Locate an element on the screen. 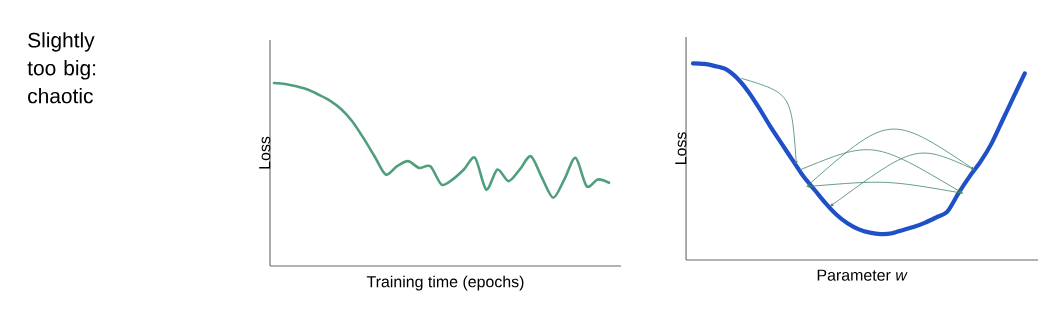 This screenshot has width=1064, height=324. text: Slightly too big: chaotic is located at coordinates (61, 68).